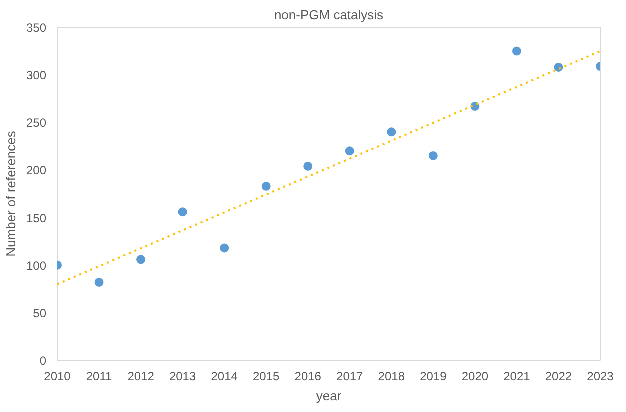 The height and width of the screenshot is (412, 626). What do you see at coordinates (10, 193) in the screenshot?
I see `y-axis-title: Number of references` at bounding box center [10, 193].